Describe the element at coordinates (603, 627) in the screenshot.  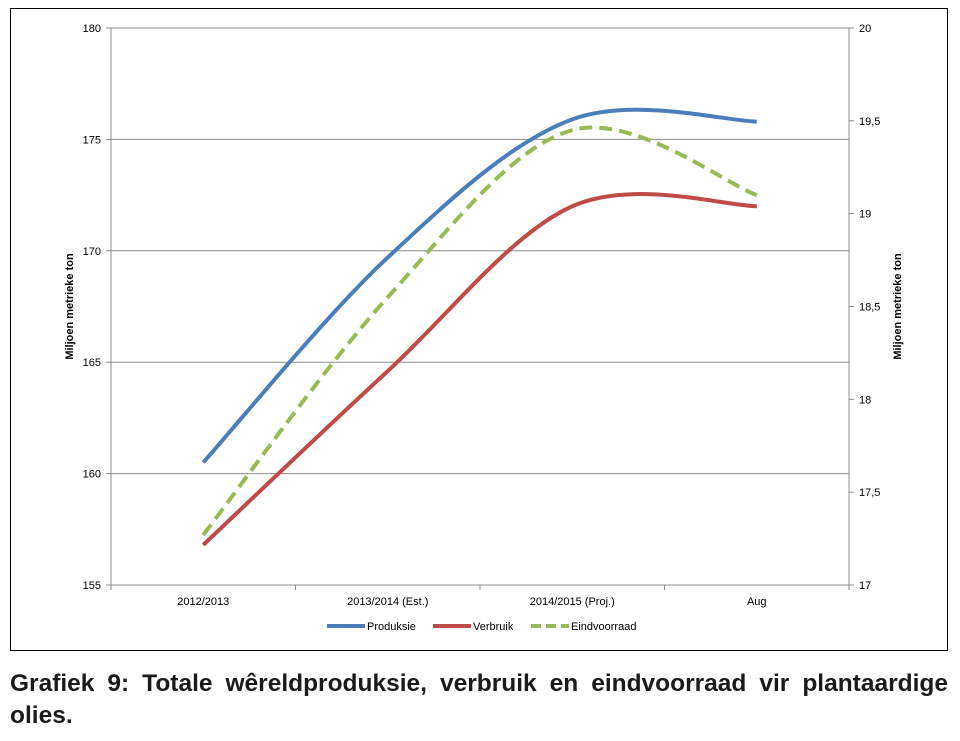
I see `legend-label-eindvoorraad: Eindvoorraad` at that location.